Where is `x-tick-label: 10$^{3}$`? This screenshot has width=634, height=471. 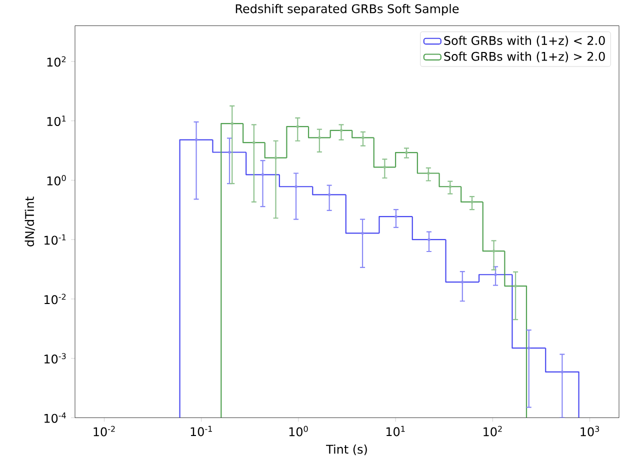 x-tick-label: 10$^{3}$ is located at coordinates (590, 431).